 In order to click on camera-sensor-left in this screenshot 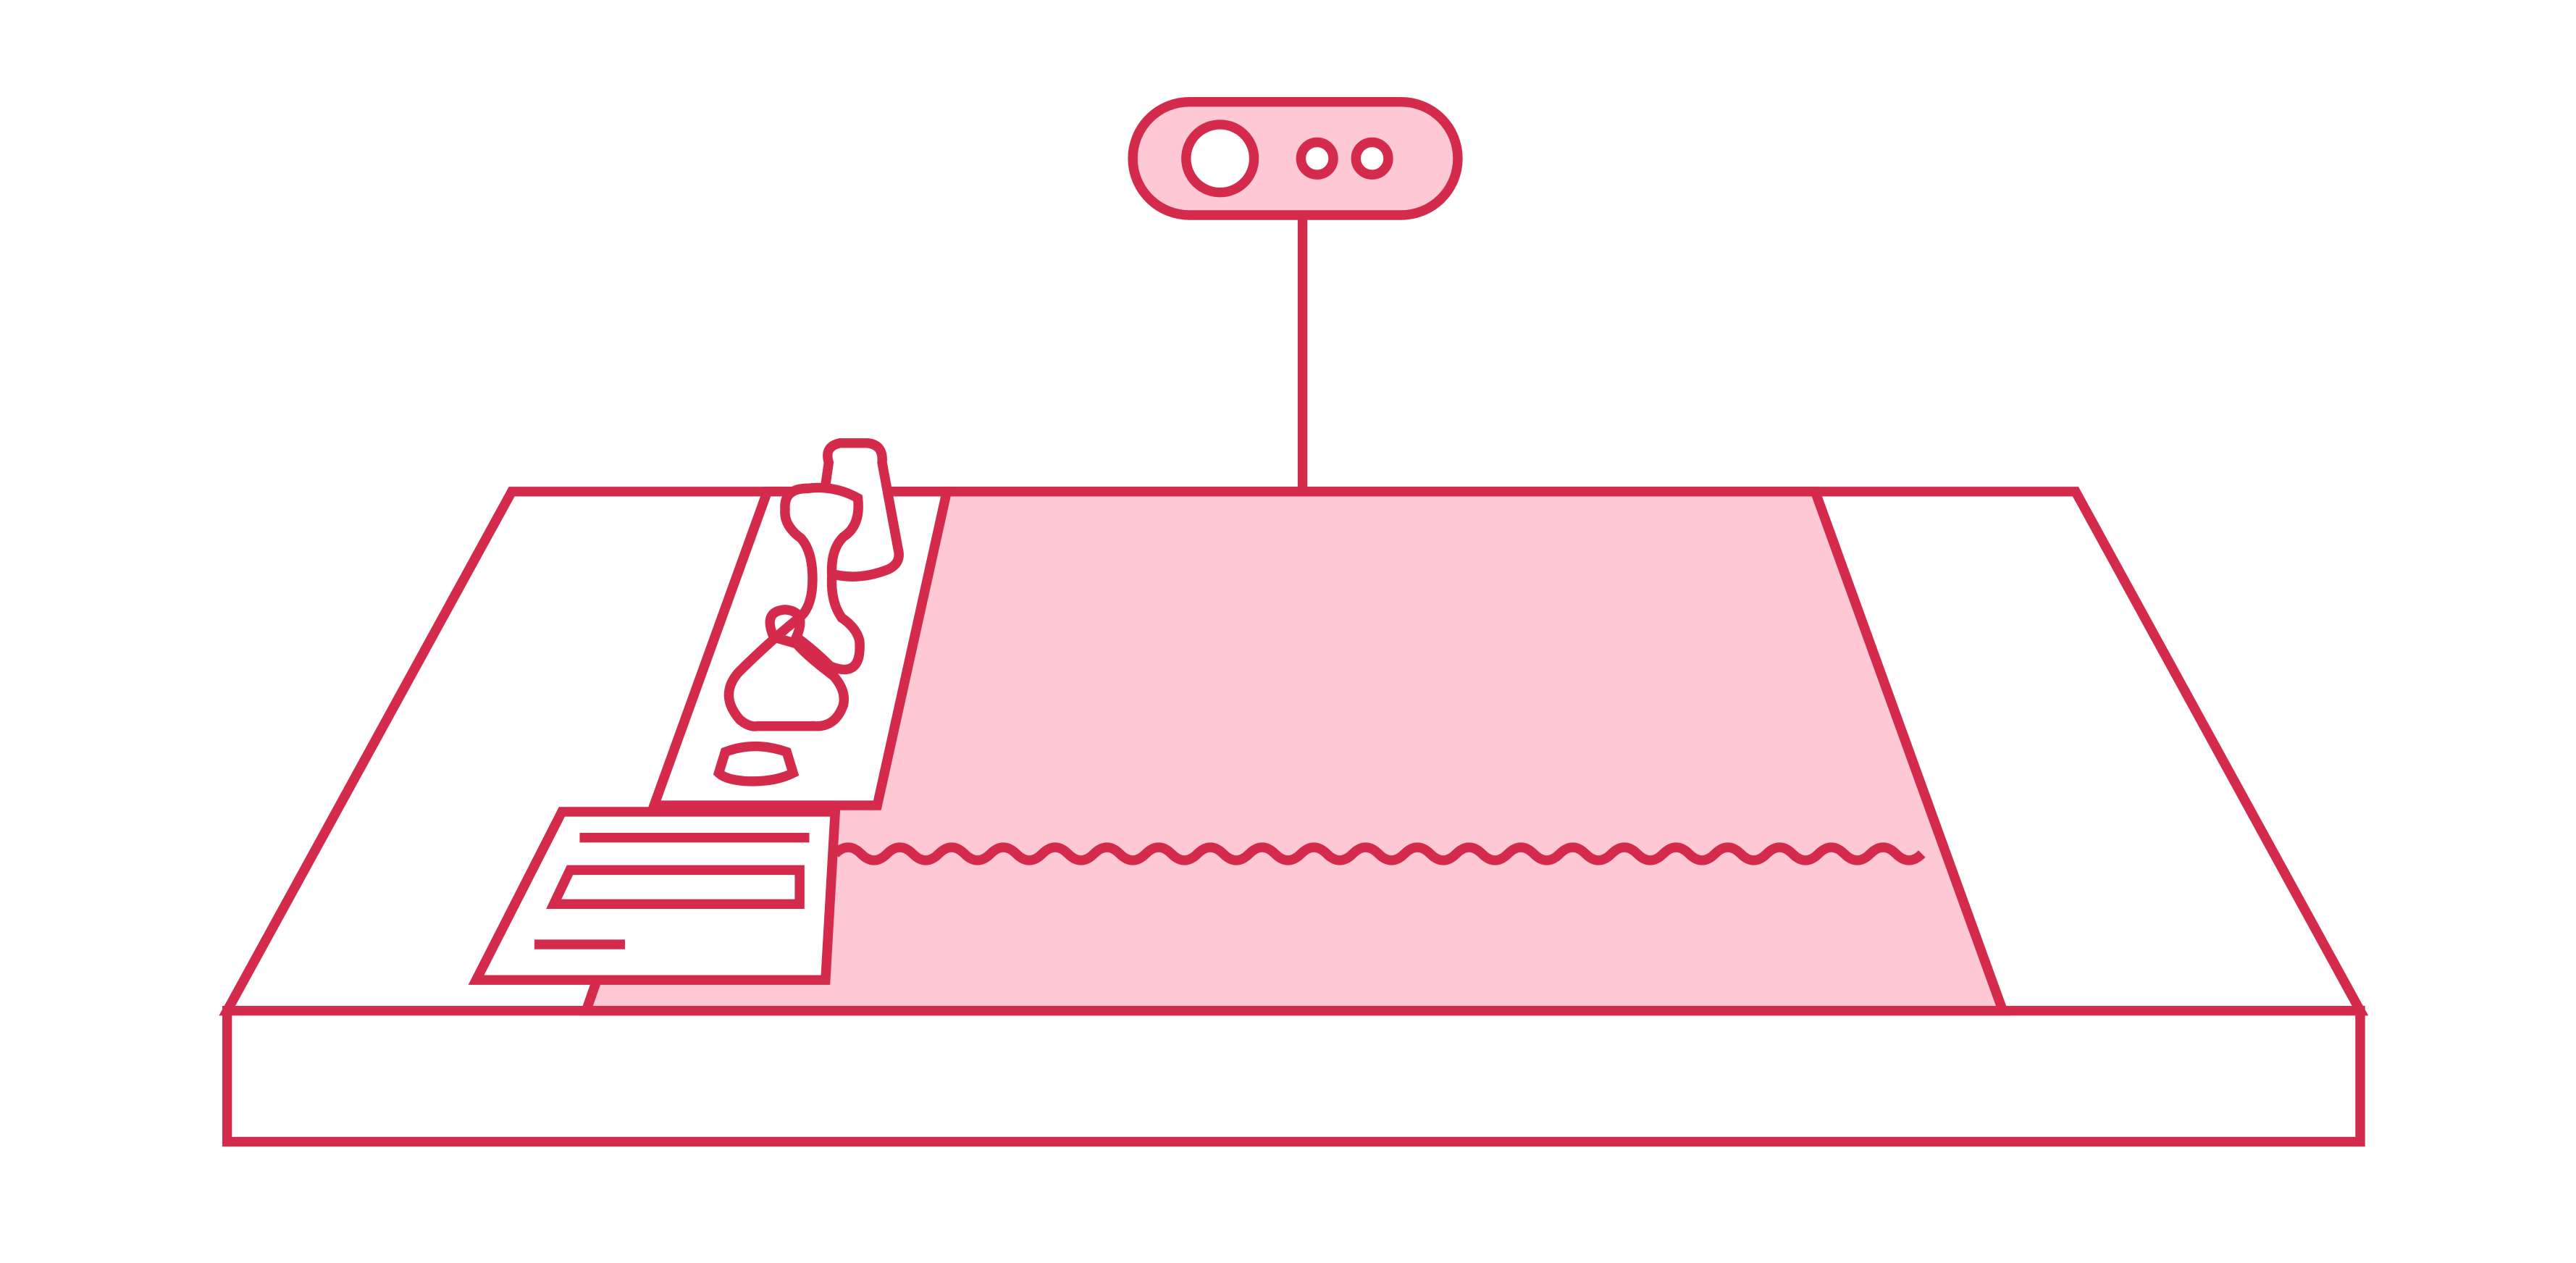, I will do `click(1317, 158)`.